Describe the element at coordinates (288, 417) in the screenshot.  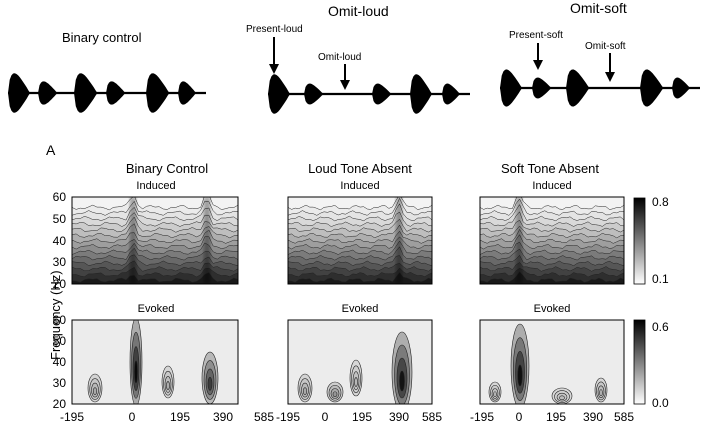
I see `x-tick-lta-m195: -195` at that location.